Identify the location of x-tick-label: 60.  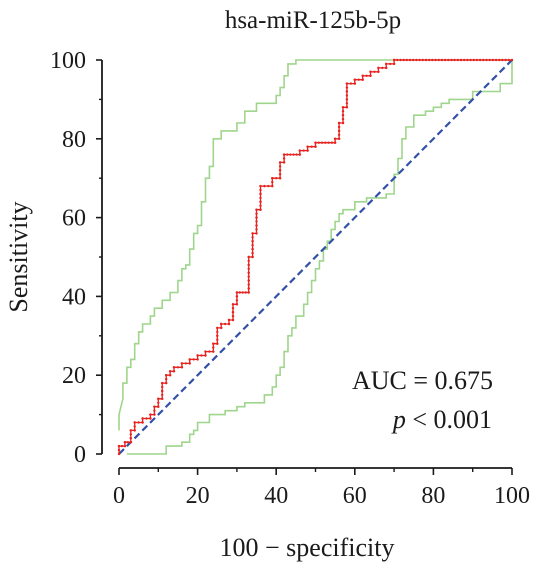
(355, 496).